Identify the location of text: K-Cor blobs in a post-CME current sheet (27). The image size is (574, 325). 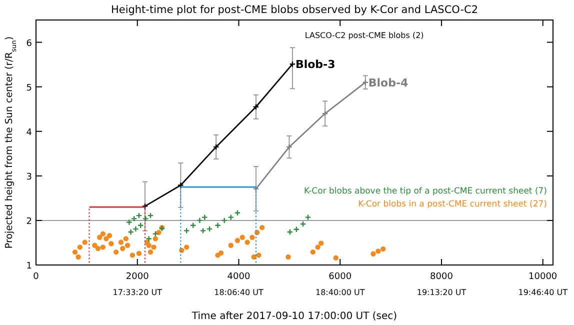
(452, 205).